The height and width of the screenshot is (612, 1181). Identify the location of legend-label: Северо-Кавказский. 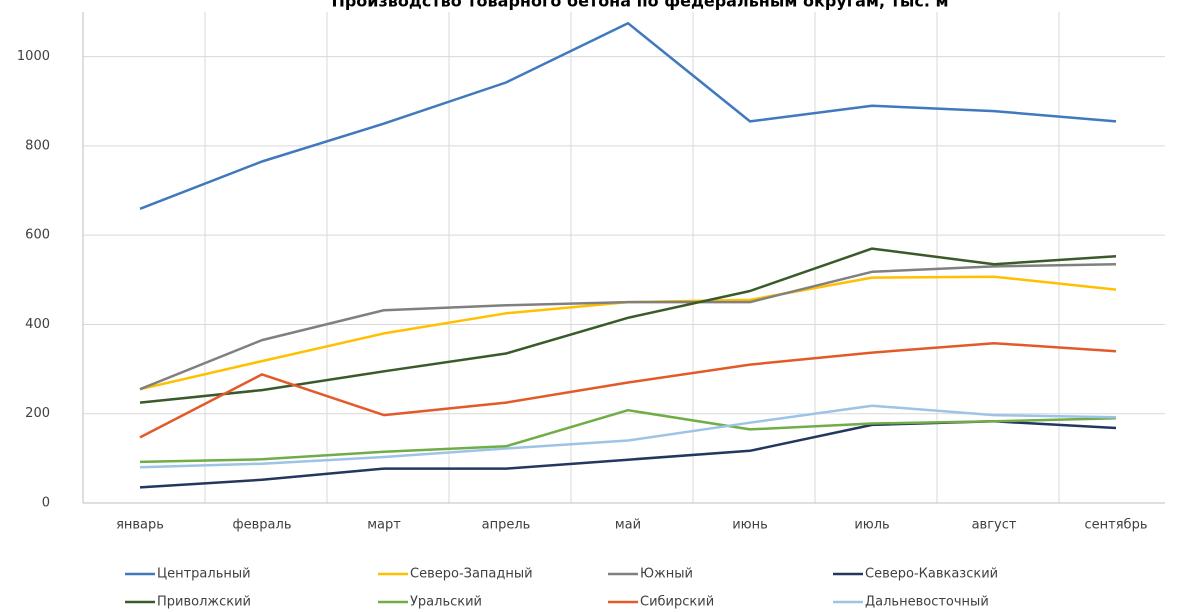
(931, 574).